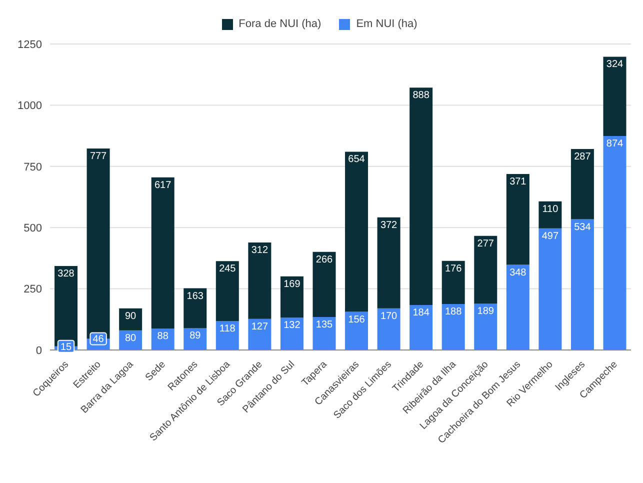 The width and height of the screenshot is (643, 483). Describe the element at coordinates (292, 326) in the screenshot. I see `data-label: 132` at that location.